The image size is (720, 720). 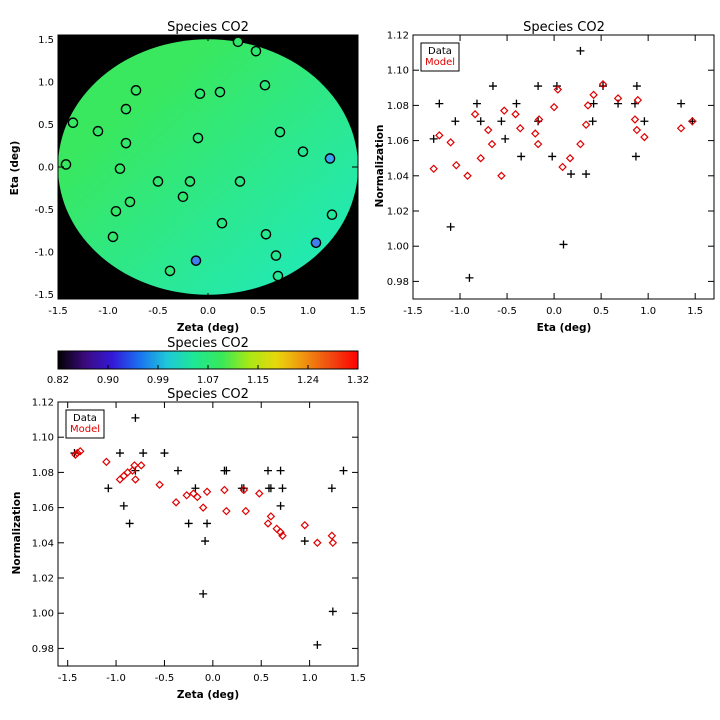 What do you see at coordinates (308, 380) in the screenshot?
I see `colorbar-tick-label: 1.24` at bounding box center [308, 380].